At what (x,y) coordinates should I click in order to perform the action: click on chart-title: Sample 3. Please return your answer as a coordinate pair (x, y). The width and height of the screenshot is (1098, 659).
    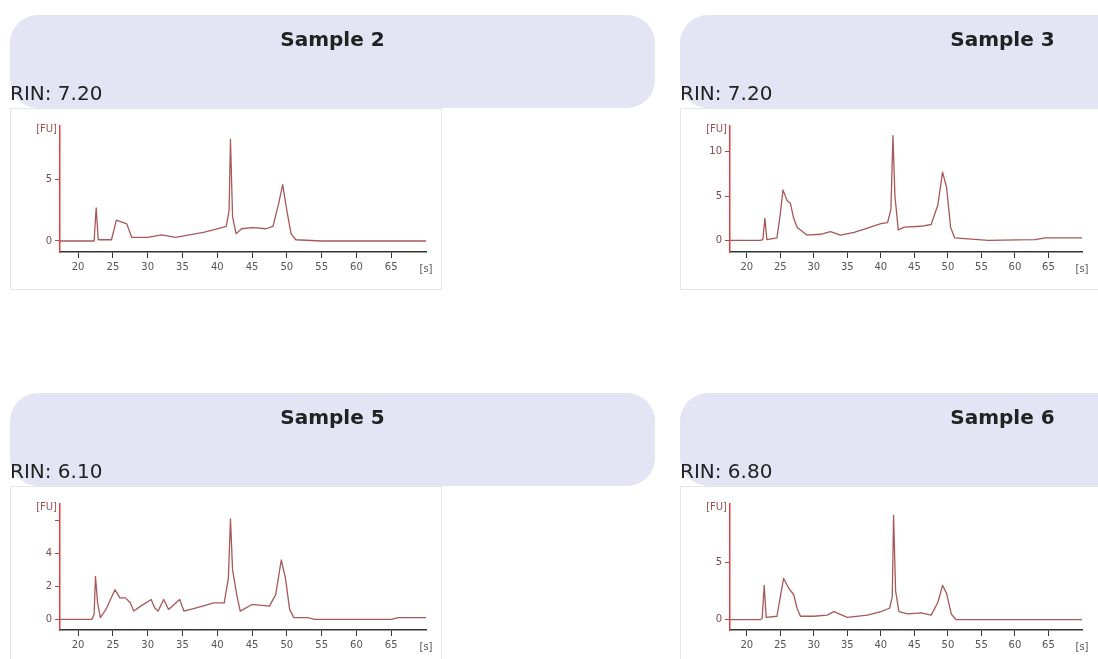
    Looking at the image, I should click on (1002, 39).